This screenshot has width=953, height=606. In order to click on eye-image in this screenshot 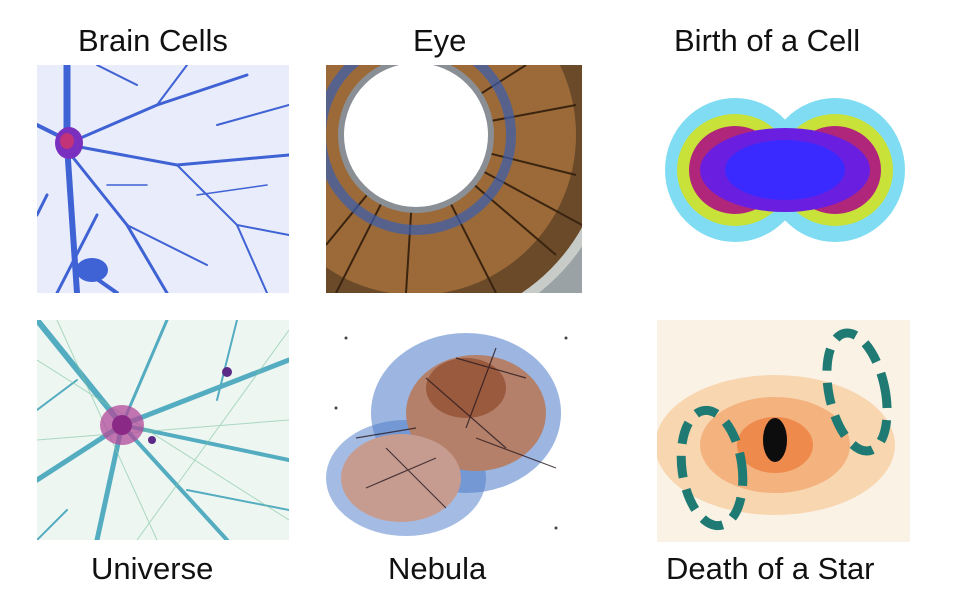, I will do `click(454, 179)`.